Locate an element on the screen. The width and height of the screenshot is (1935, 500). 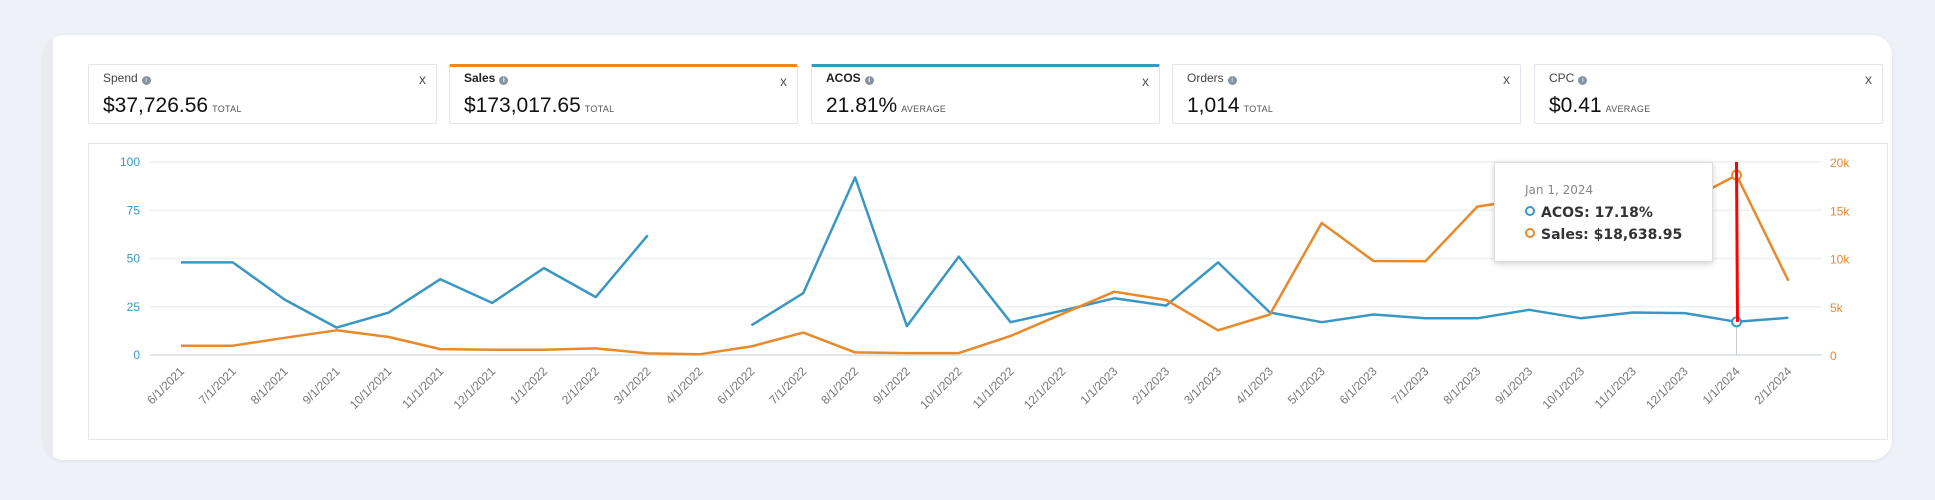
x-axis-tick-label: 6/1/2021 is located at coordinates (165, 385).